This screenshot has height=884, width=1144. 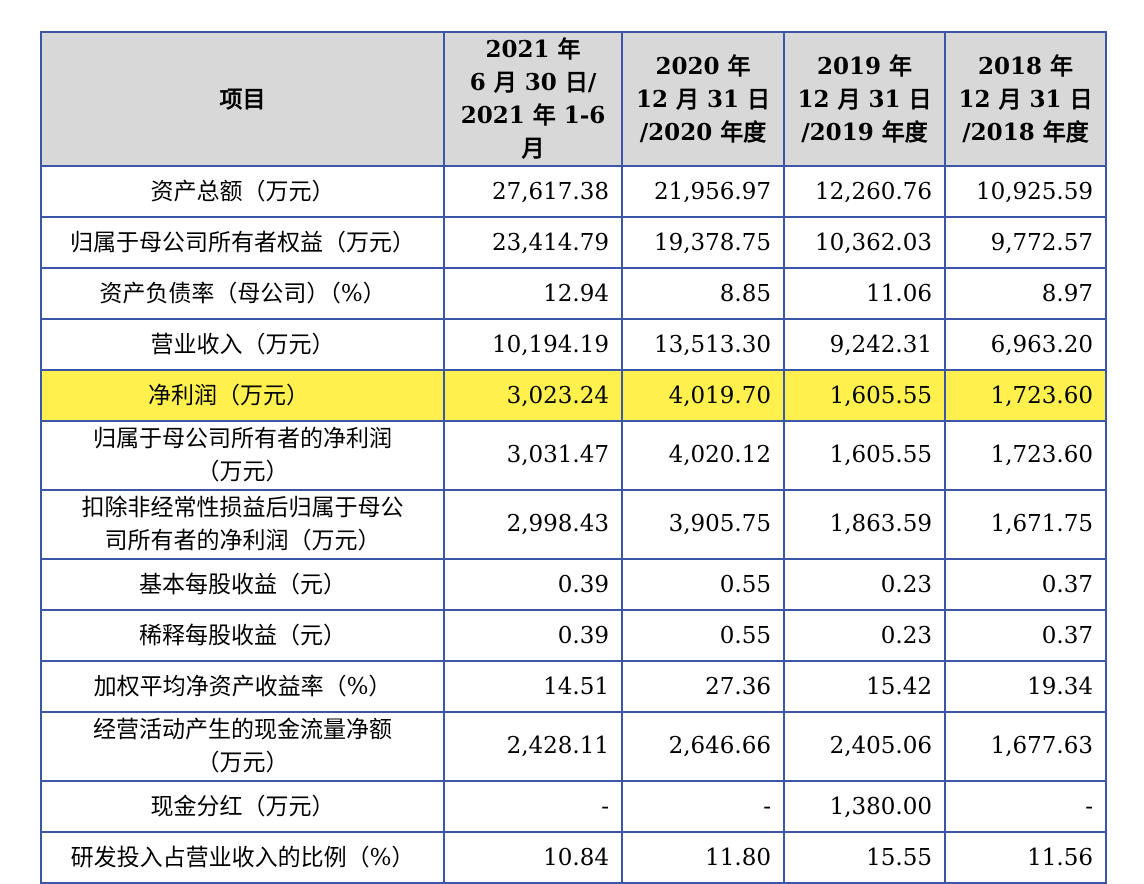 What do you see at coordinates (1025, 686) in the screenshot?
I see `cell-value: 19.34` at bounding box center [1025, 686].